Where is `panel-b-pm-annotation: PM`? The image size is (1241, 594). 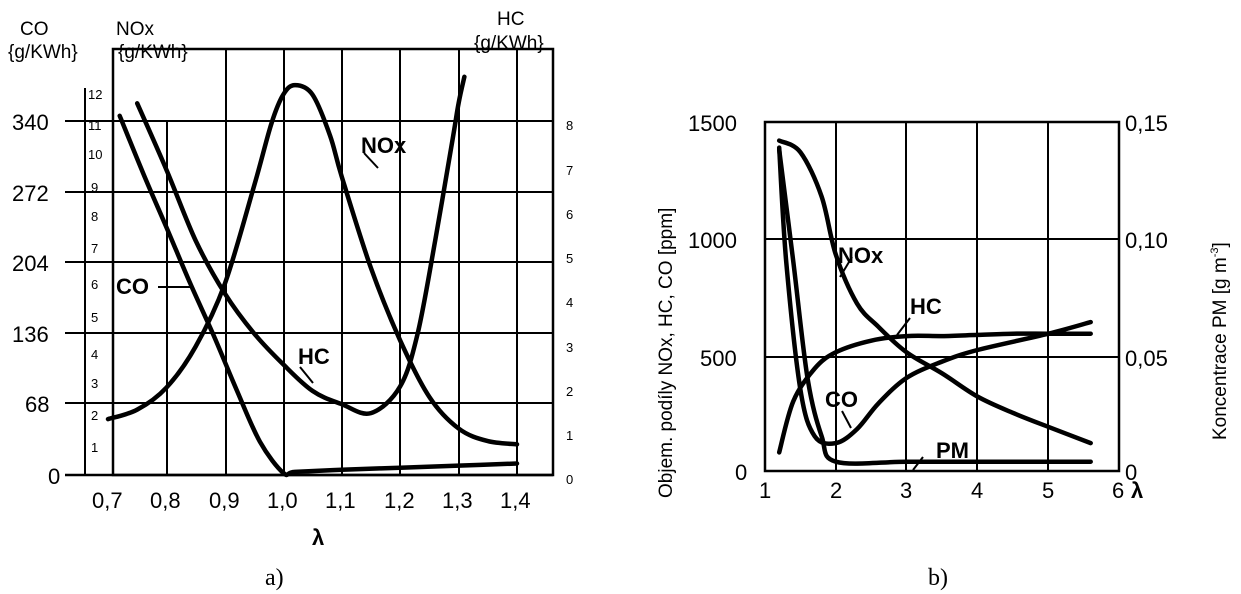 panel-b-pm-annotation: PM is located at coordinates (952, 450).